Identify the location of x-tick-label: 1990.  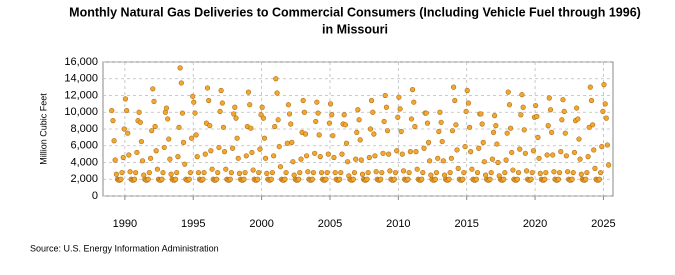
(125, 224).